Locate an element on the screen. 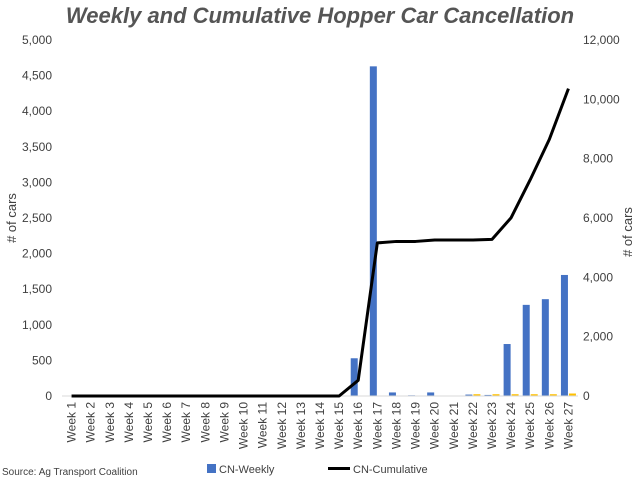  x-tick-label: Week 20 is located at coordinates (435, 425).